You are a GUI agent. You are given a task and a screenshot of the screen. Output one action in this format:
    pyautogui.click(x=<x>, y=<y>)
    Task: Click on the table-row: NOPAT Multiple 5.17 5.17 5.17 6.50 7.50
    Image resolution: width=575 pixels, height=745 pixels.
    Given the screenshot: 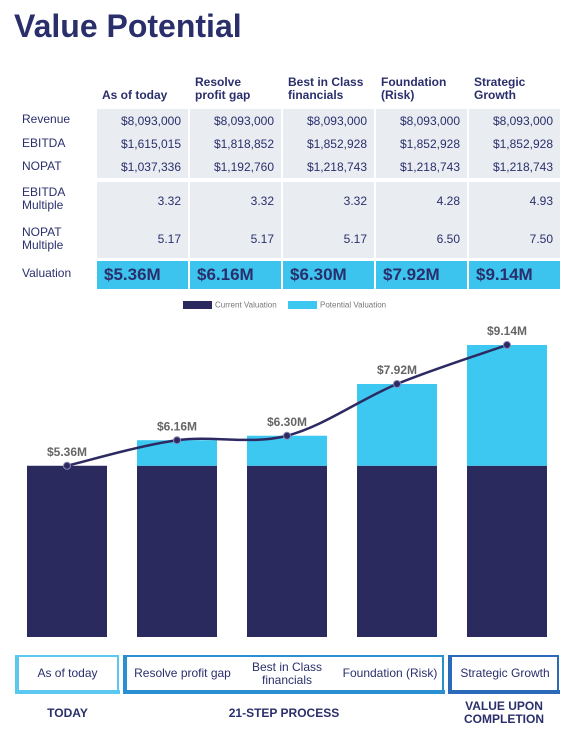 What is the action you would take?
    pyautogui.click(x=287, y=239)
    